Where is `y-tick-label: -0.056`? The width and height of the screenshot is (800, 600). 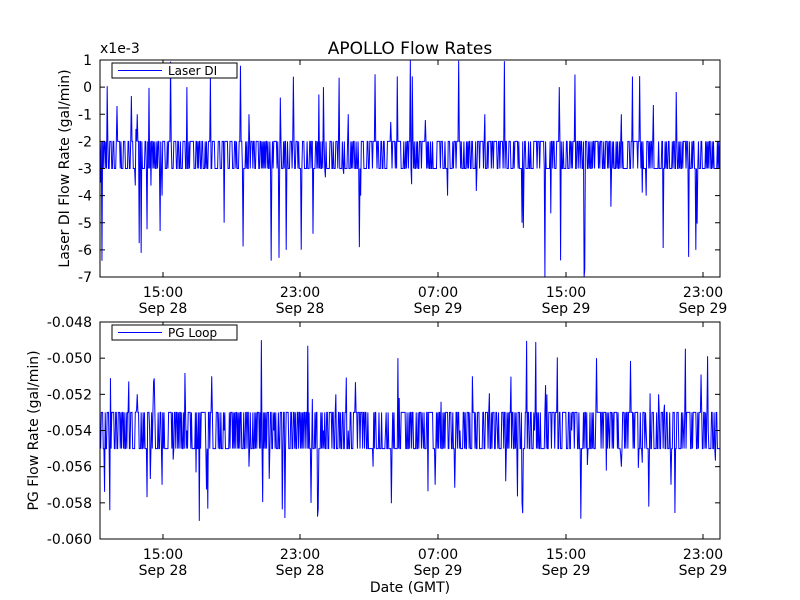 y-tick-label: -0.056 is located at coordinates (69, 468).